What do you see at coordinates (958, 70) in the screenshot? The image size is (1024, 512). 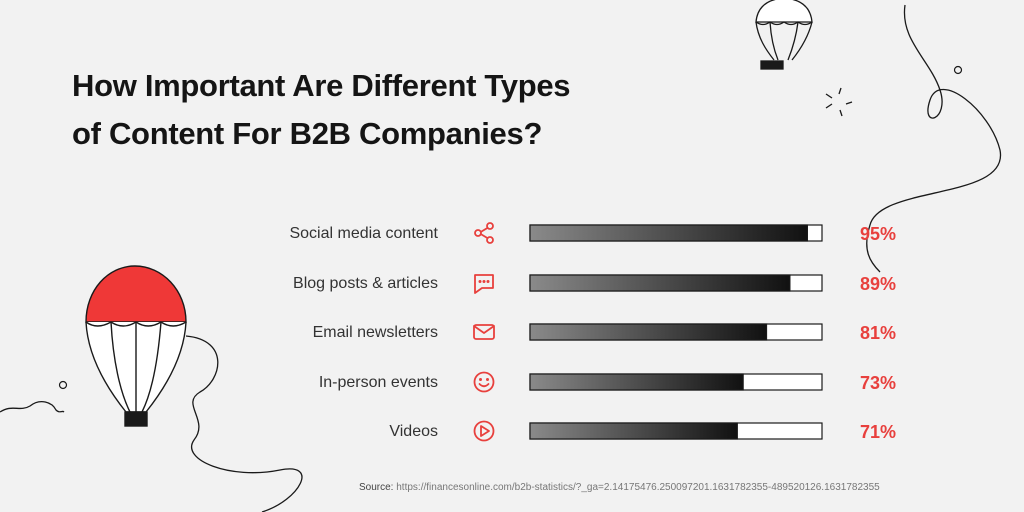 I see `ring-decoration` at bounding box center [958, 70].